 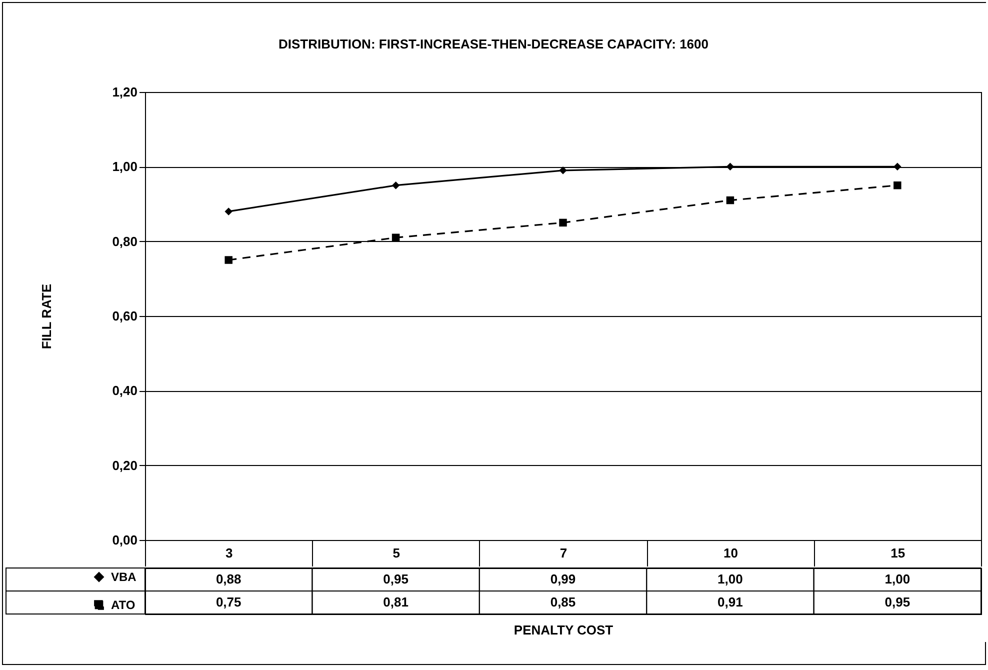 I want to click on data-label: 0,88, so click(x=229, y=579).